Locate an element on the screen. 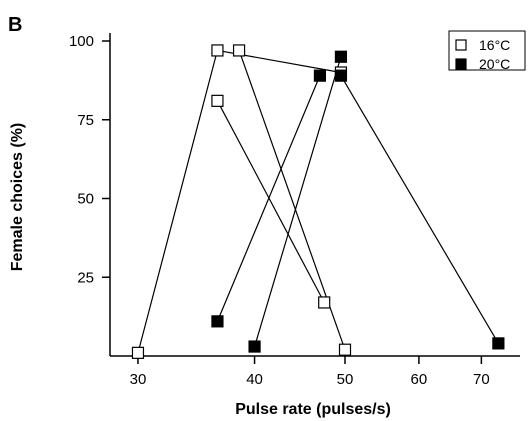 The width and height of the screenshot is (532, 421). y-tick-label: 25 is located at coordinates (85, 277).